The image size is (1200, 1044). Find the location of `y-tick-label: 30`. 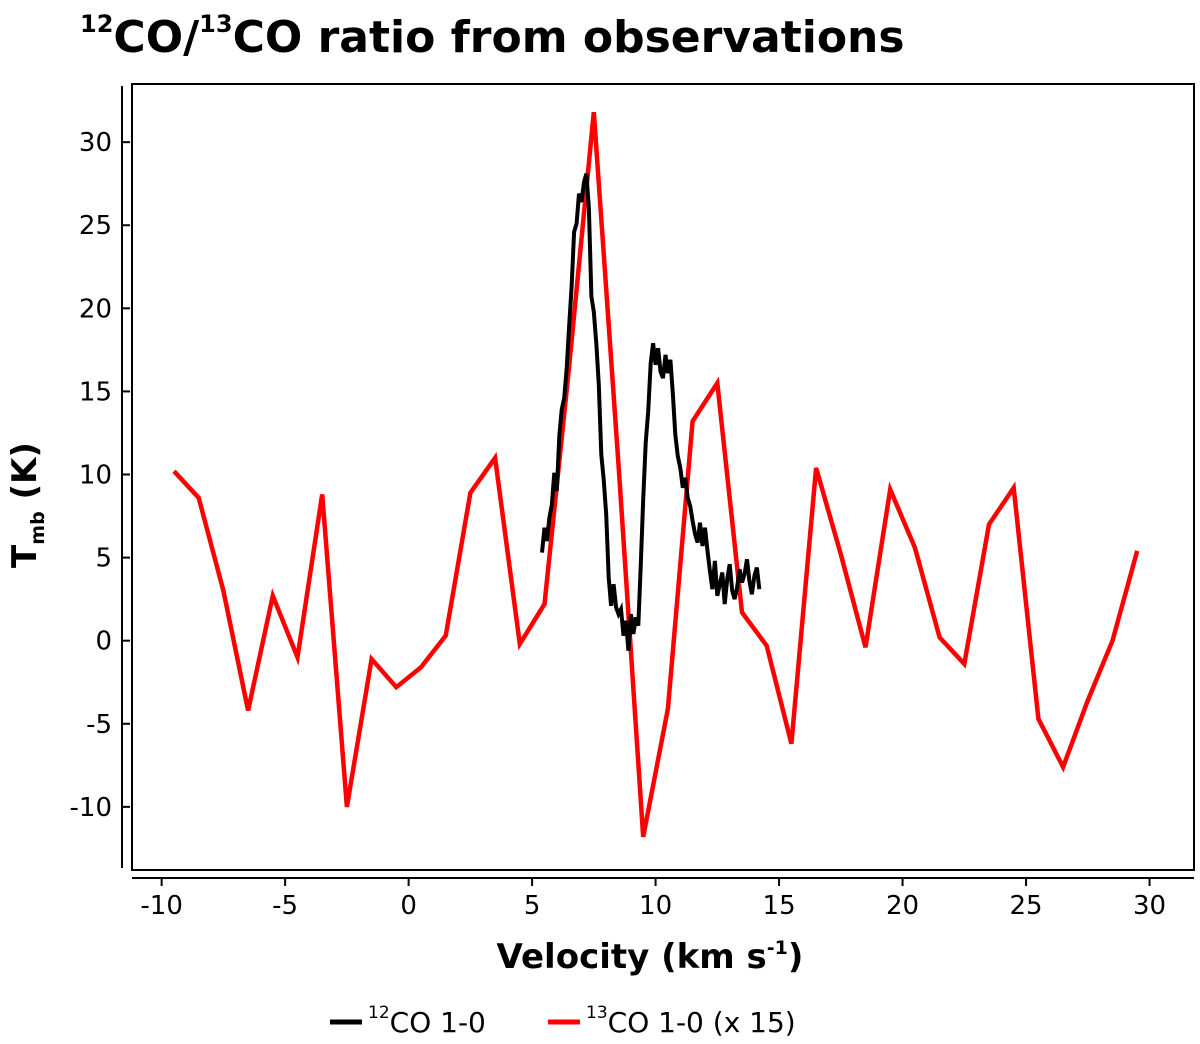

y-tick-label: 30 is located at coordinates (95, 143).